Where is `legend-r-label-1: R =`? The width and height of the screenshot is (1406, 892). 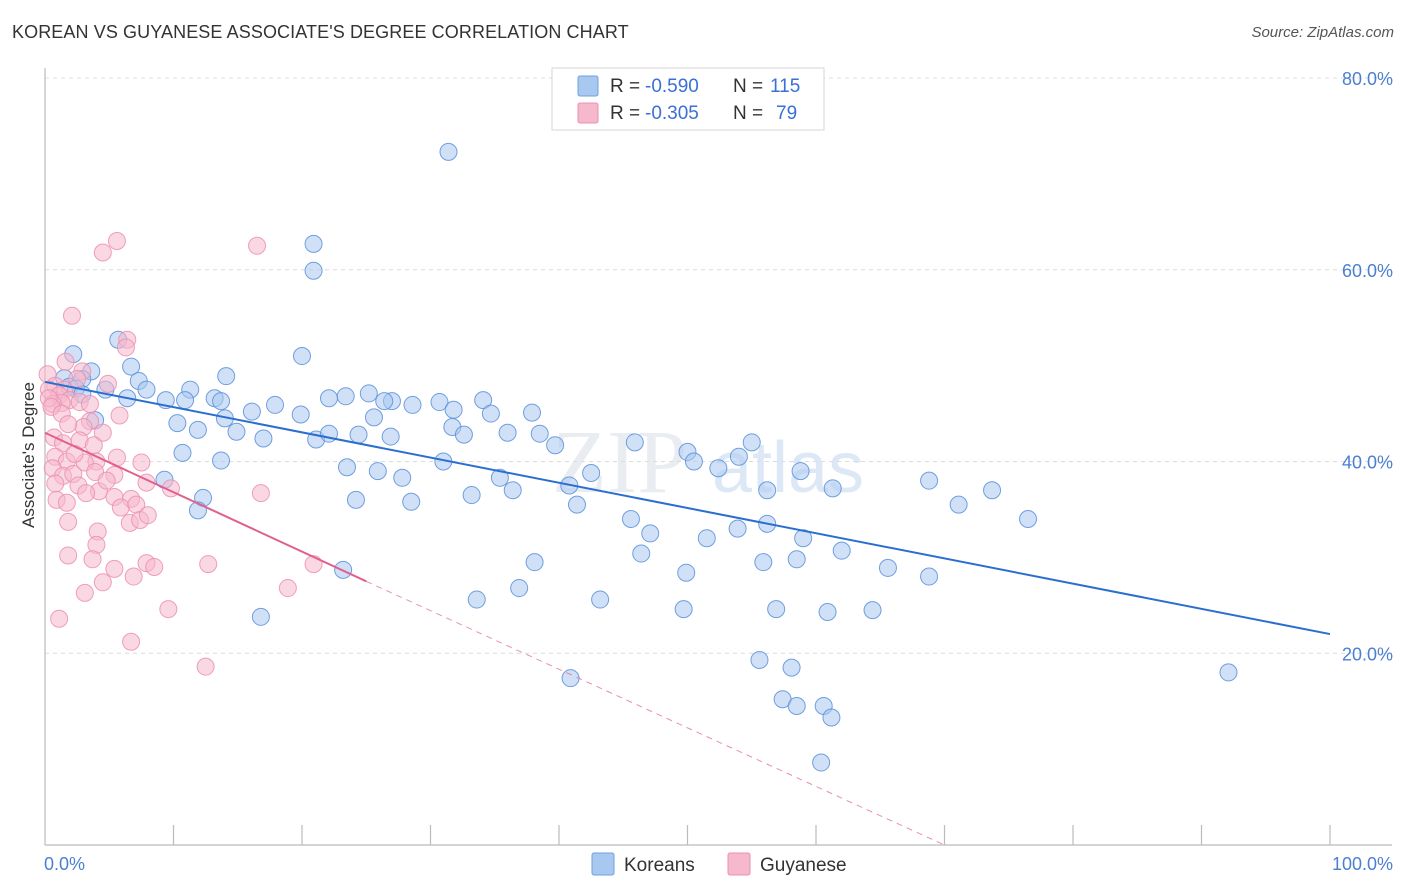
legend-r-label-1: R = is located at coordinates (625, 86).